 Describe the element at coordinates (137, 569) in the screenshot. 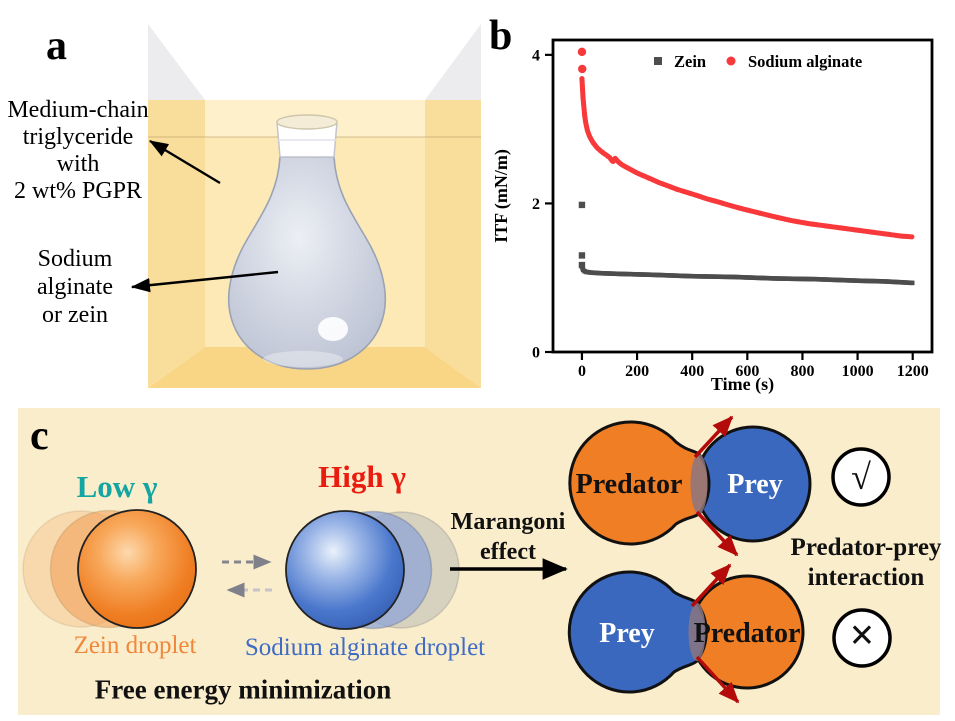

I see `zein-droplet` at that location.